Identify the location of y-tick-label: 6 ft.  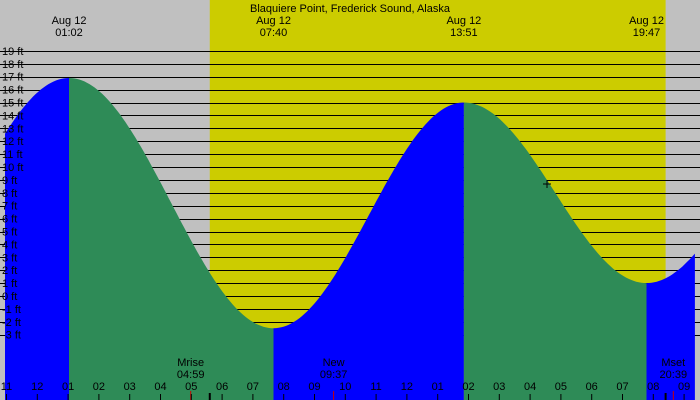
(9, 220).